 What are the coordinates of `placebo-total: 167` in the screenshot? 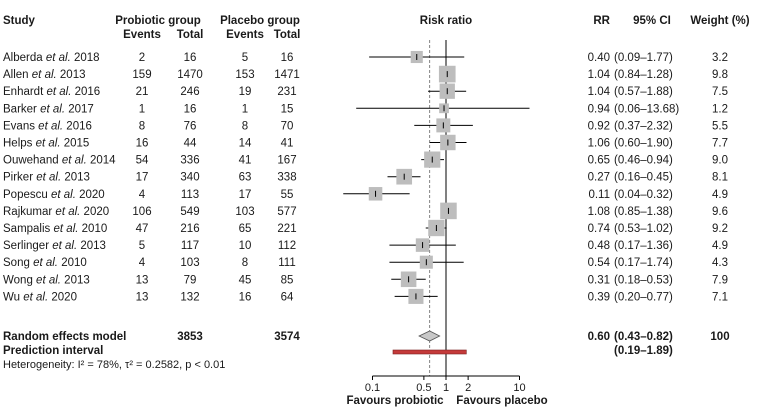 It's located at (286, 161).